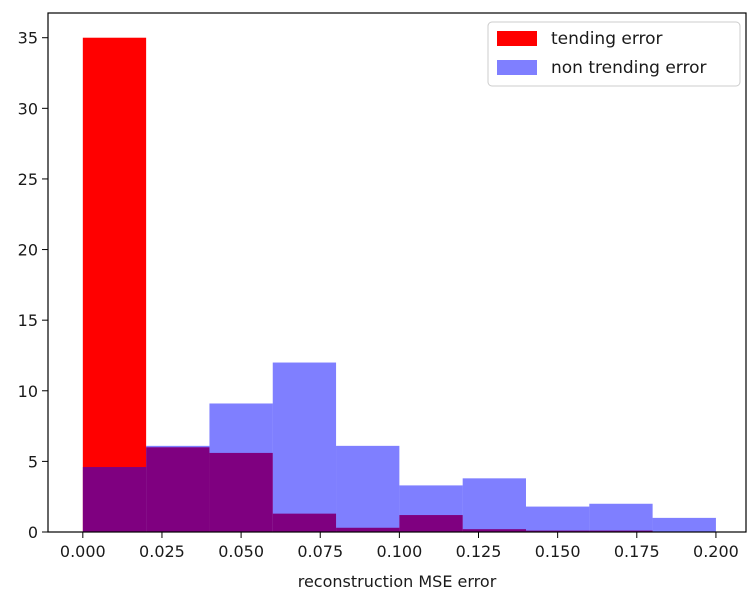 Image resolution: width=753 pixels, height=605 pixels. Describe the element at coordinates (28, 320) in the screenshot. I see `y-tick-label: 15` at that location.